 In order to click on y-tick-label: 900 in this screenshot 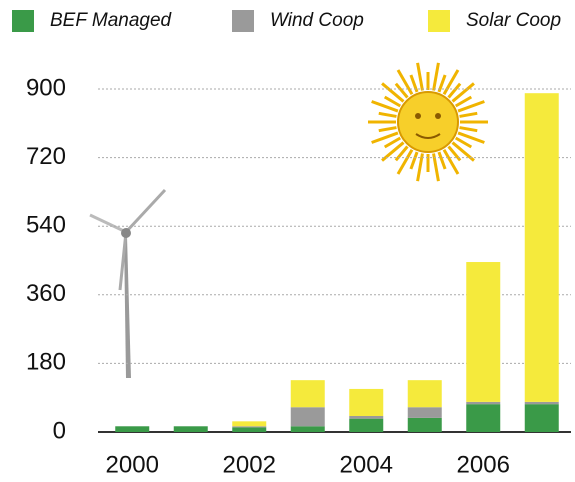, I will do `click(46, 87)`.